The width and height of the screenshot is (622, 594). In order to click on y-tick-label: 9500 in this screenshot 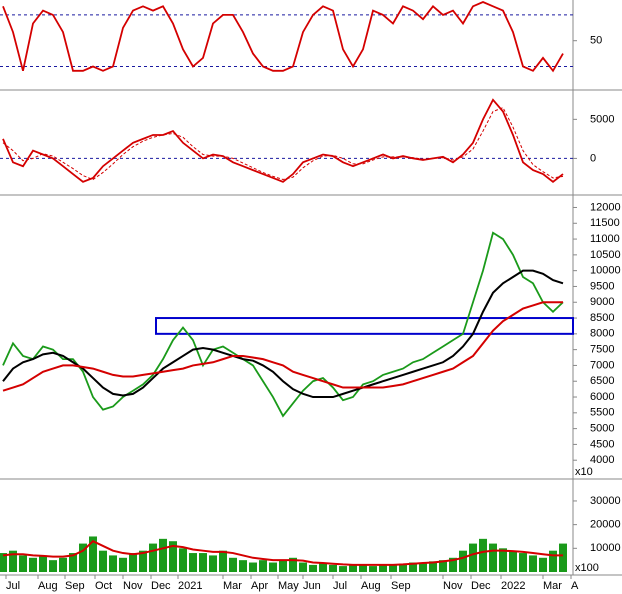, I will do `click(602, 286)`.